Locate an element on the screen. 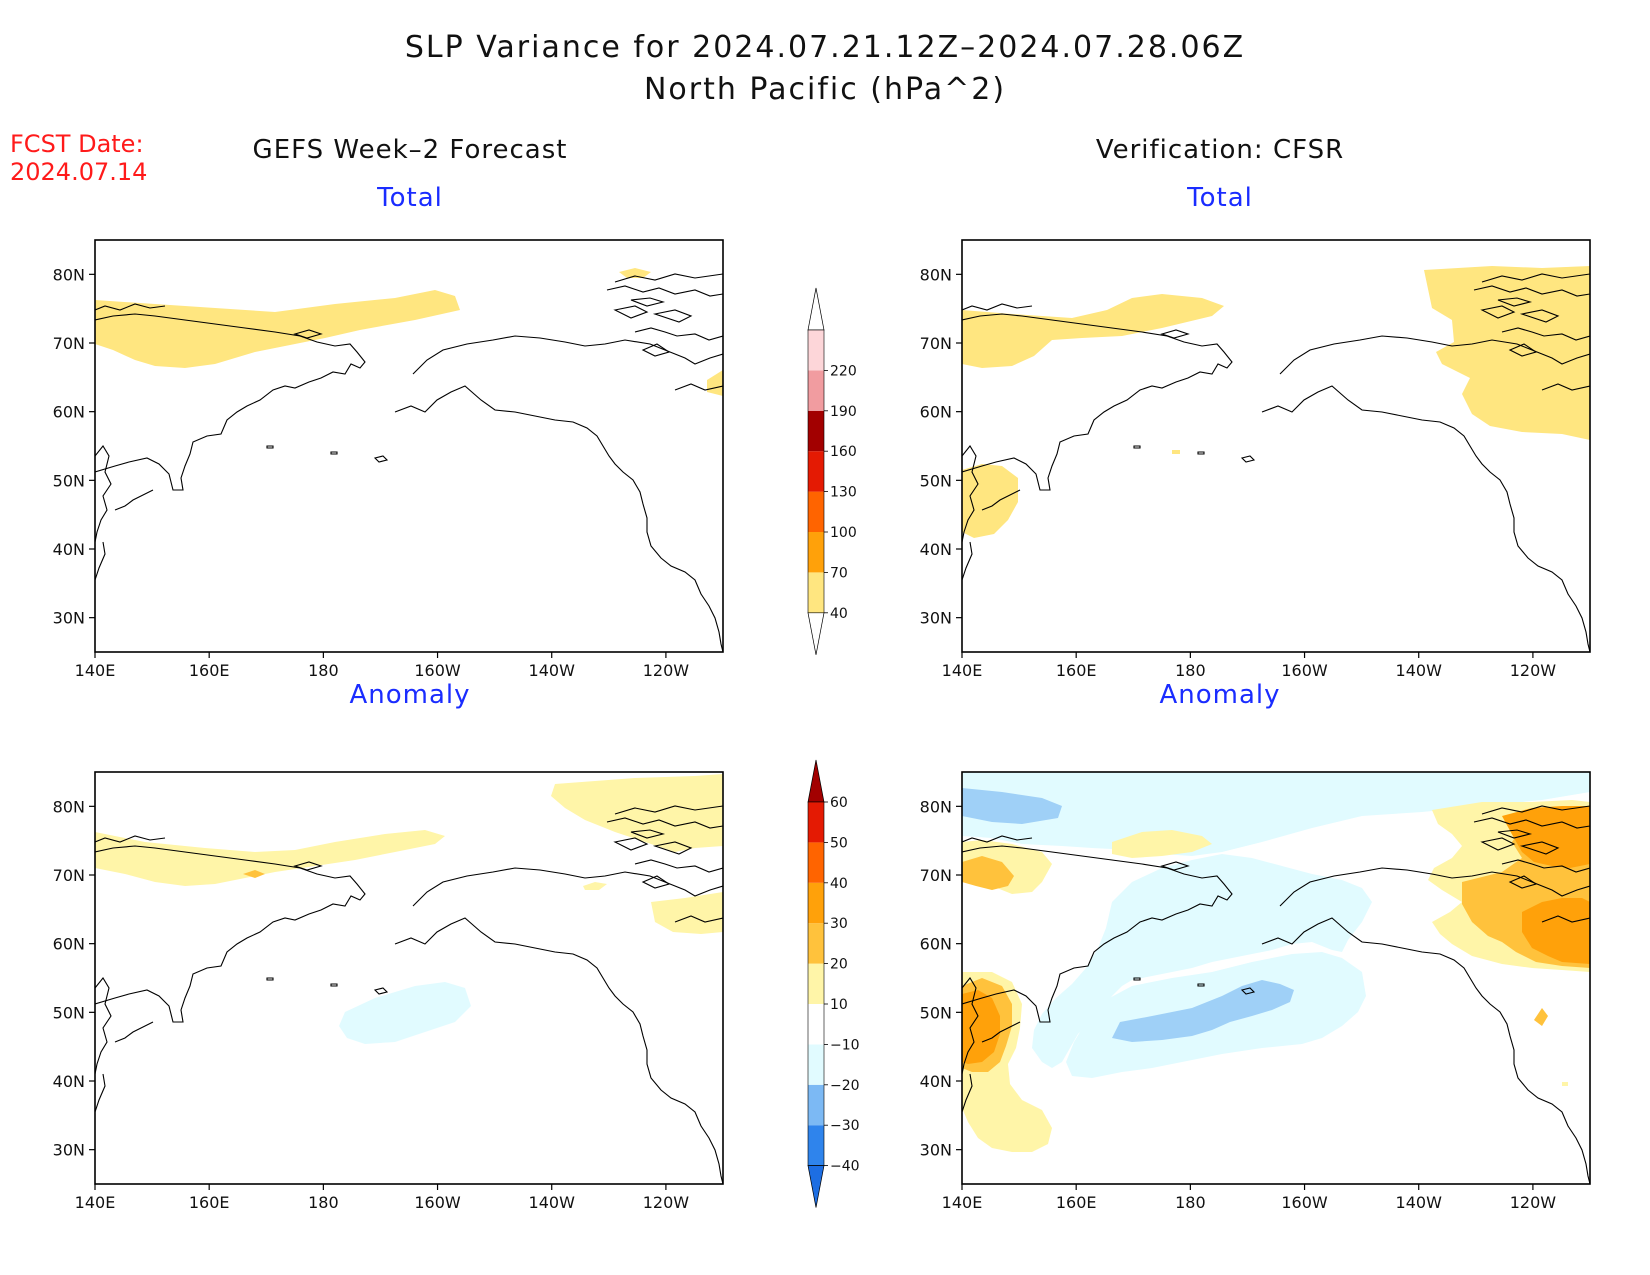 The height and width of the screenshot is (1275, 1650). fcst-date-label: FCST Date: is located at coordinates (77, 144).